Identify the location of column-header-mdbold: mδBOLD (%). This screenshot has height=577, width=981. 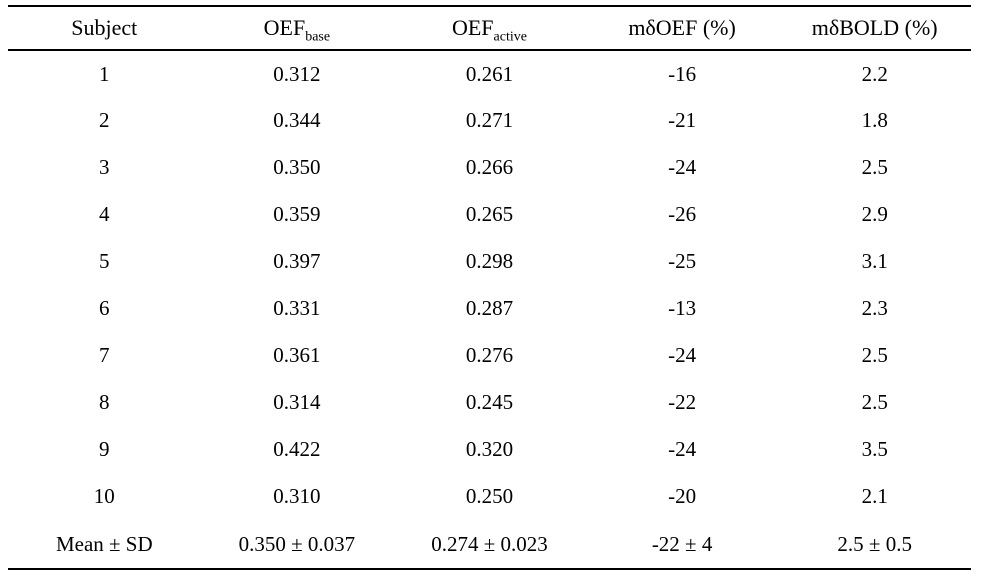
(874, 28).